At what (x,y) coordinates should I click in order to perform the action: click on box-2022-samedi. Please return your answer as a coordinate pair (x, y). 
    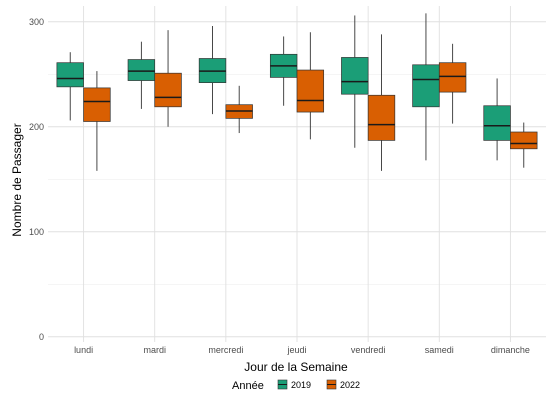
    Looking at the image, I should click on (452, 83).